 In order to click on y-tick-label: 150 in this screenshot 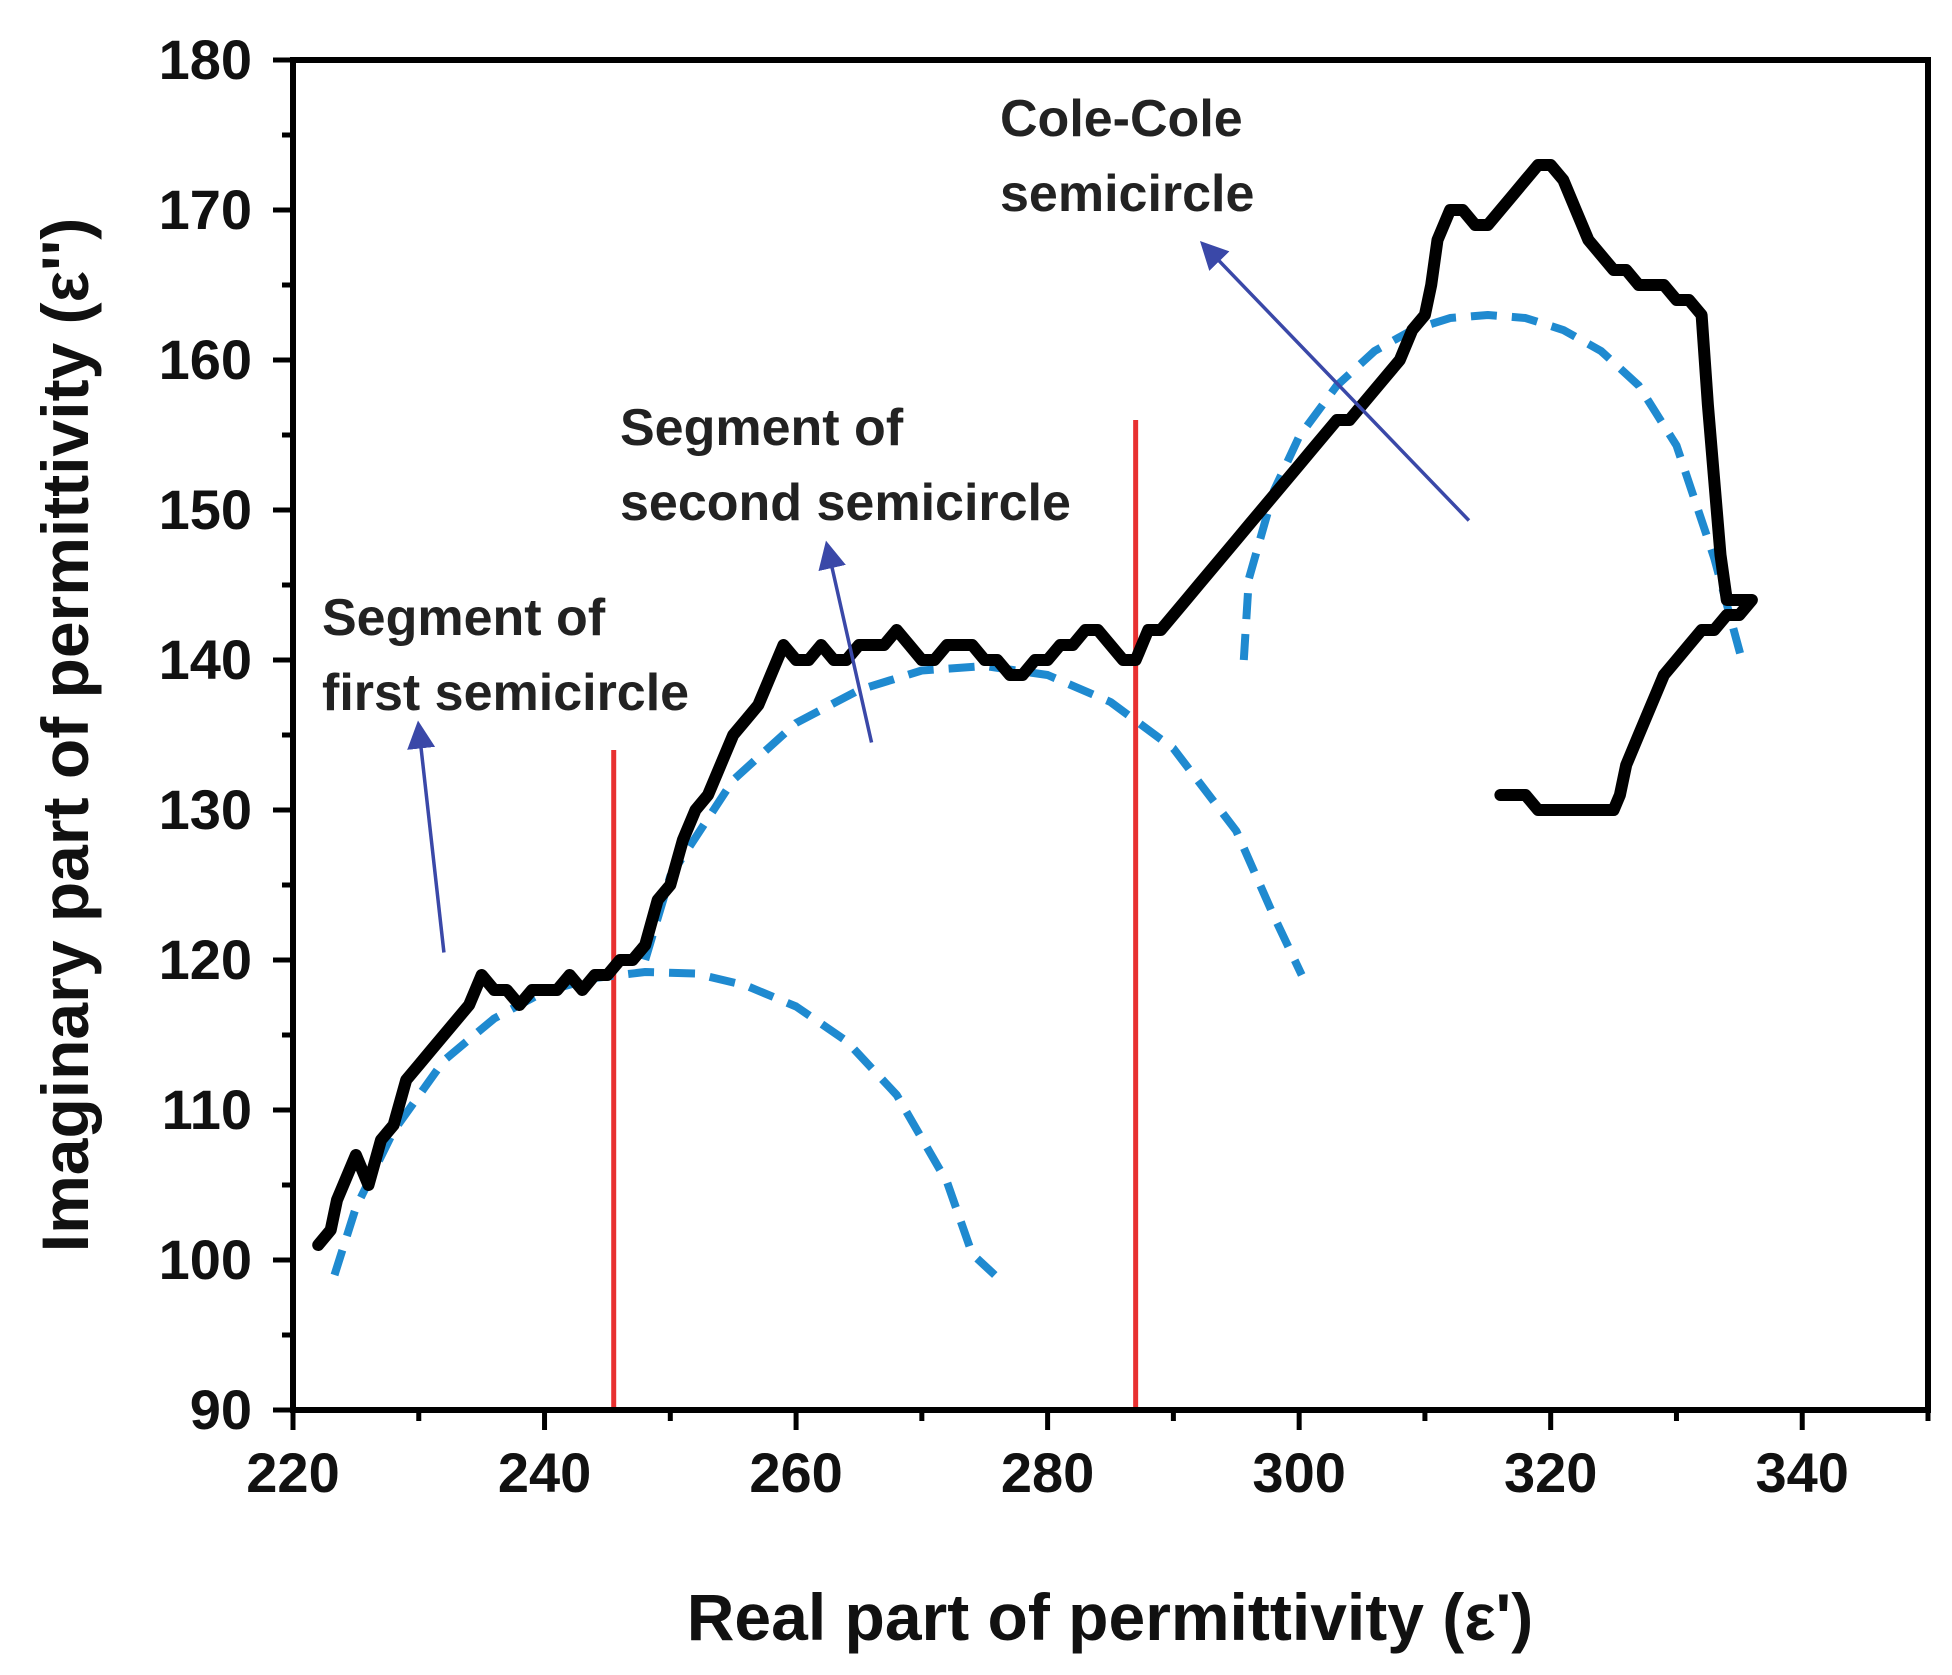, I will do `click(205, 509)`.